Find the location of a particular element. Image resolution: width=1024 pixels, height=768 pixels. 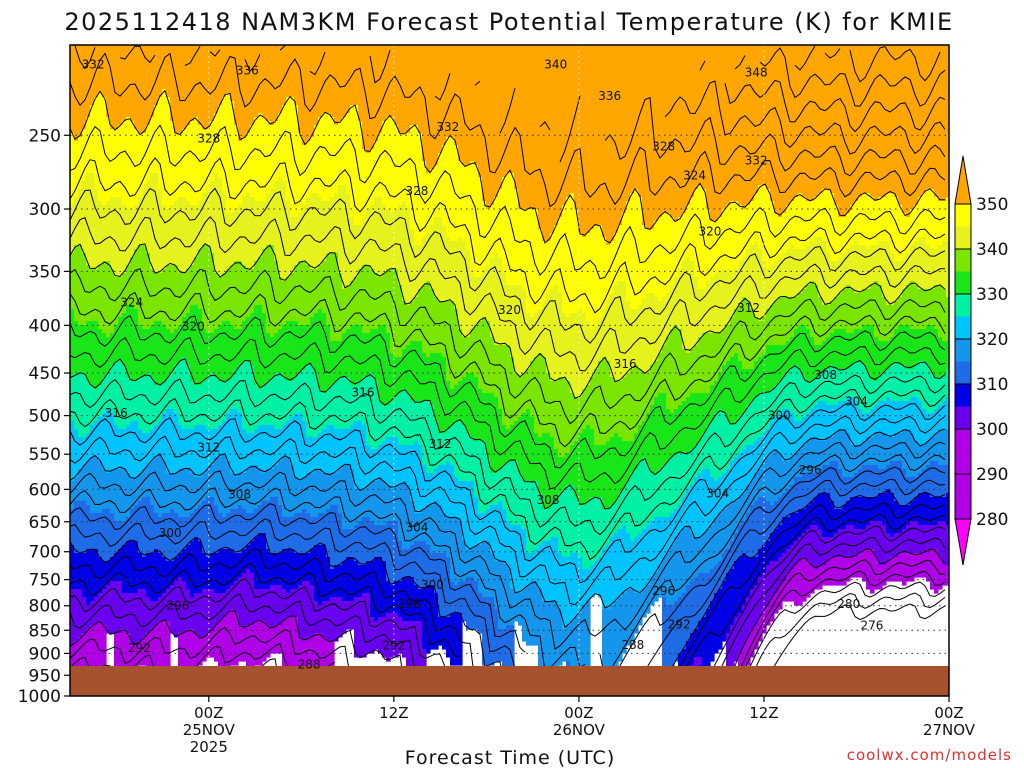

colorbar-label: 300 is located at coordinates (992, 430).